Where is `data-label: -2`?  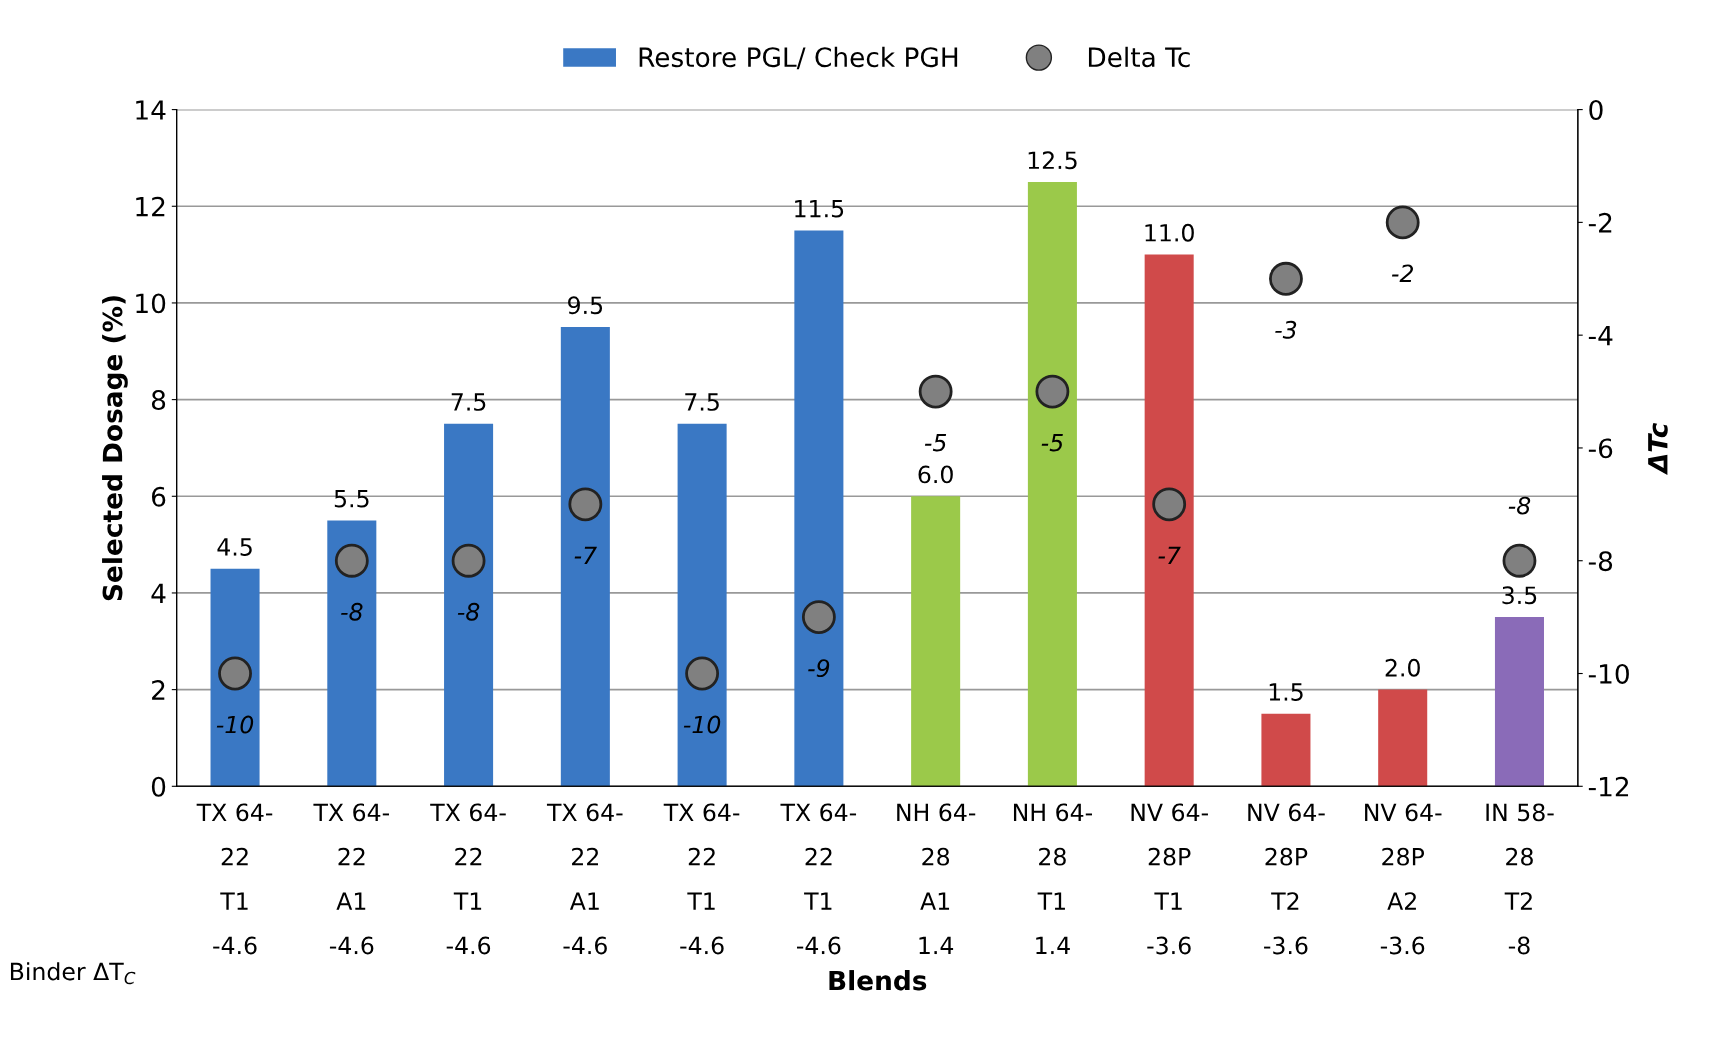
data-label: -2 is located at coordinates (1403, 273).